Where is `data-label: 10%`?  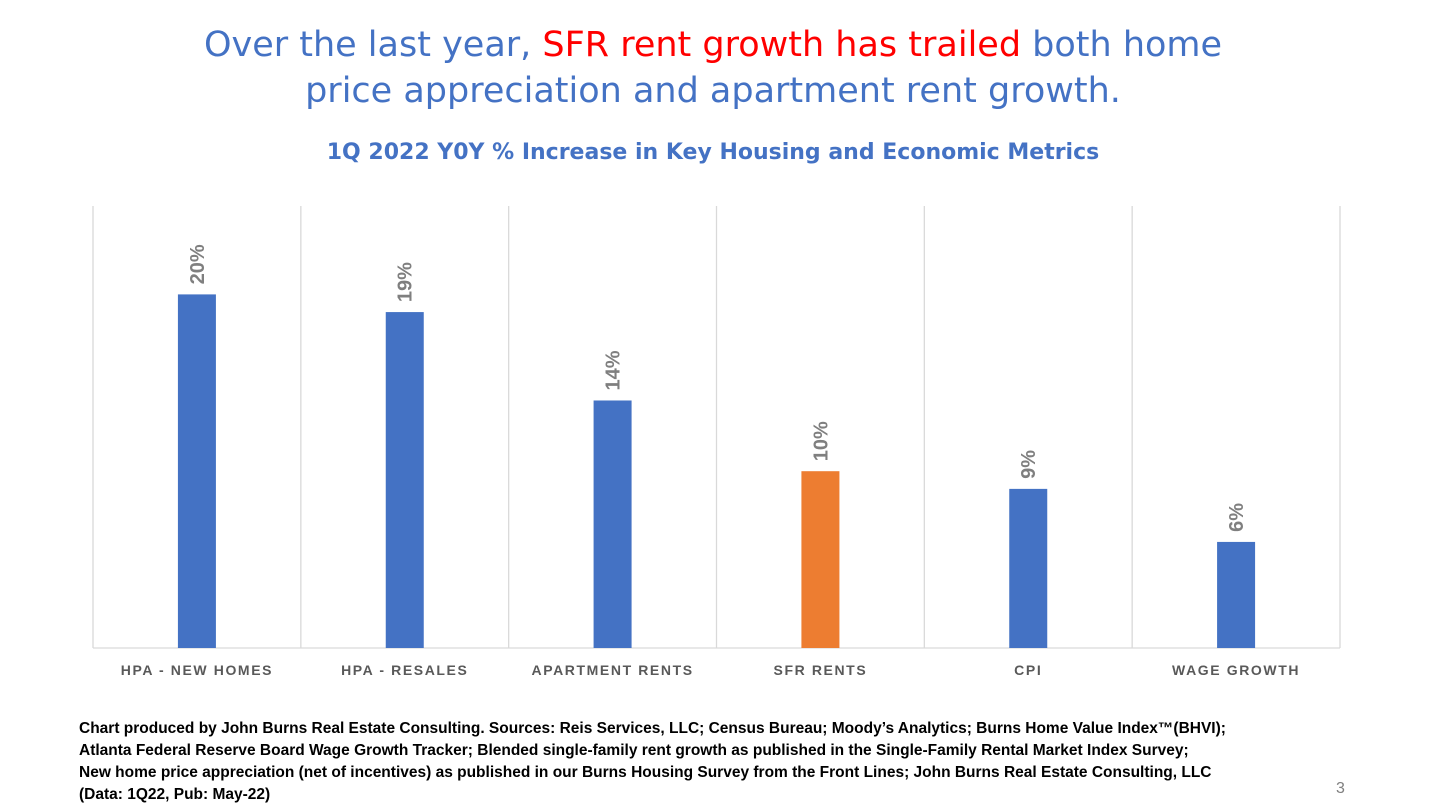
data-label: 10% is located at coordinates (821, 441).